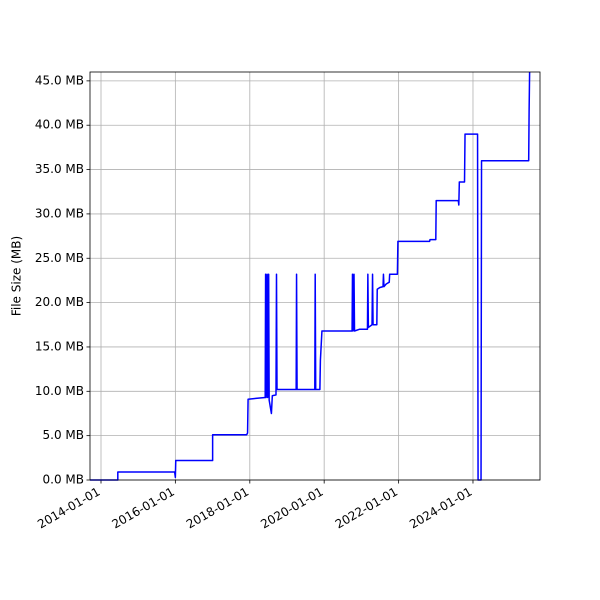  I want to click on y-tick-label: 40.0 MB, so click(59, 125).